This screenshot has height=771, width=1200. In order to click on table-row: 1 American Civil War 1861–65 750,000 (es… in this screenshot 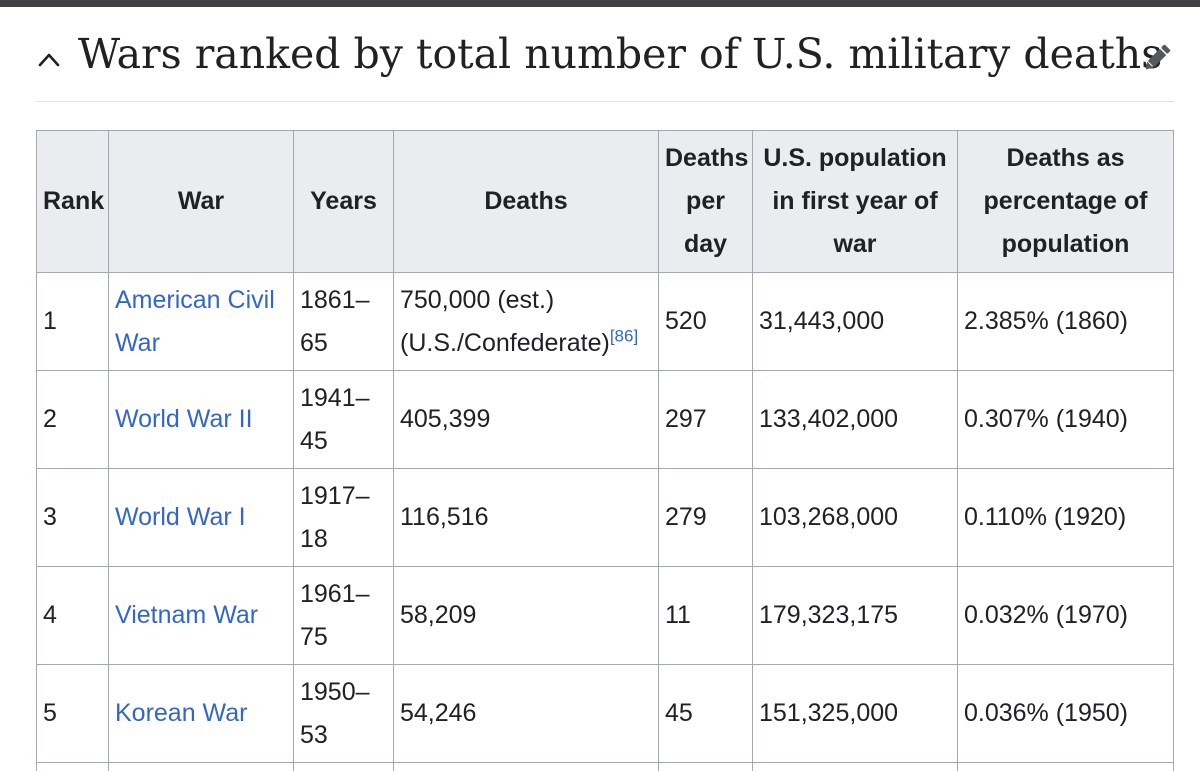, I will do `click(605, 321)`.